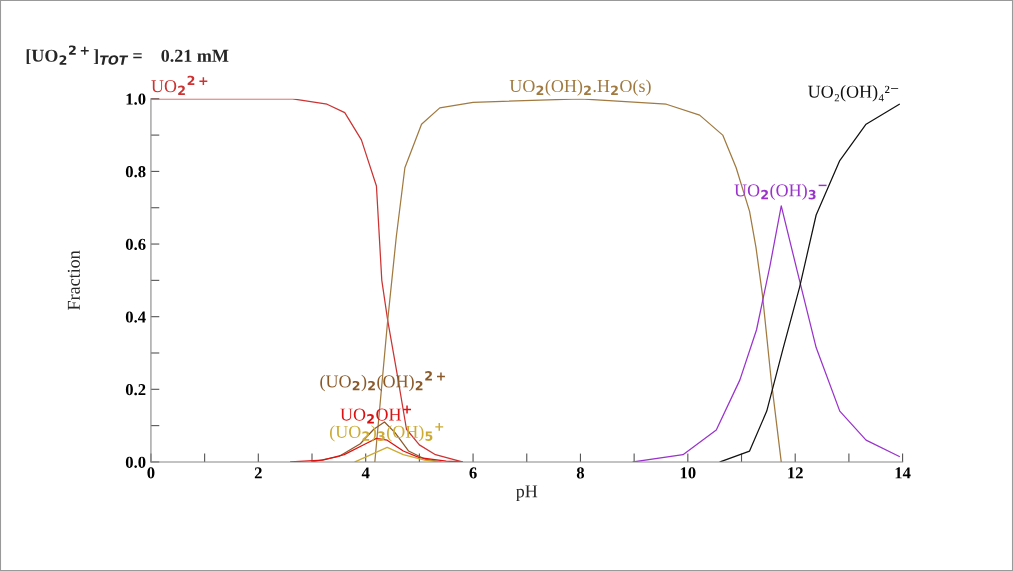 Image resolution: width=1013 pixels, height=571 pixels. I want to click on y-tick-label: 1.0, so click(136, 99).